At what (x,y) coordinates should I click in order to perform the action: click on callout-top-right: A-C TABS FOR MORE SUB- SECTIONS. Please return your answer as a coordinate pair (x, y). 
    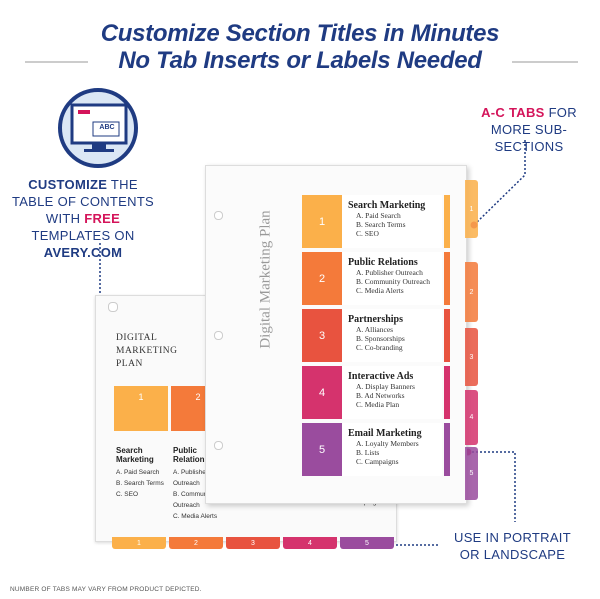
    Looking at the image, I should click on (529, 129).